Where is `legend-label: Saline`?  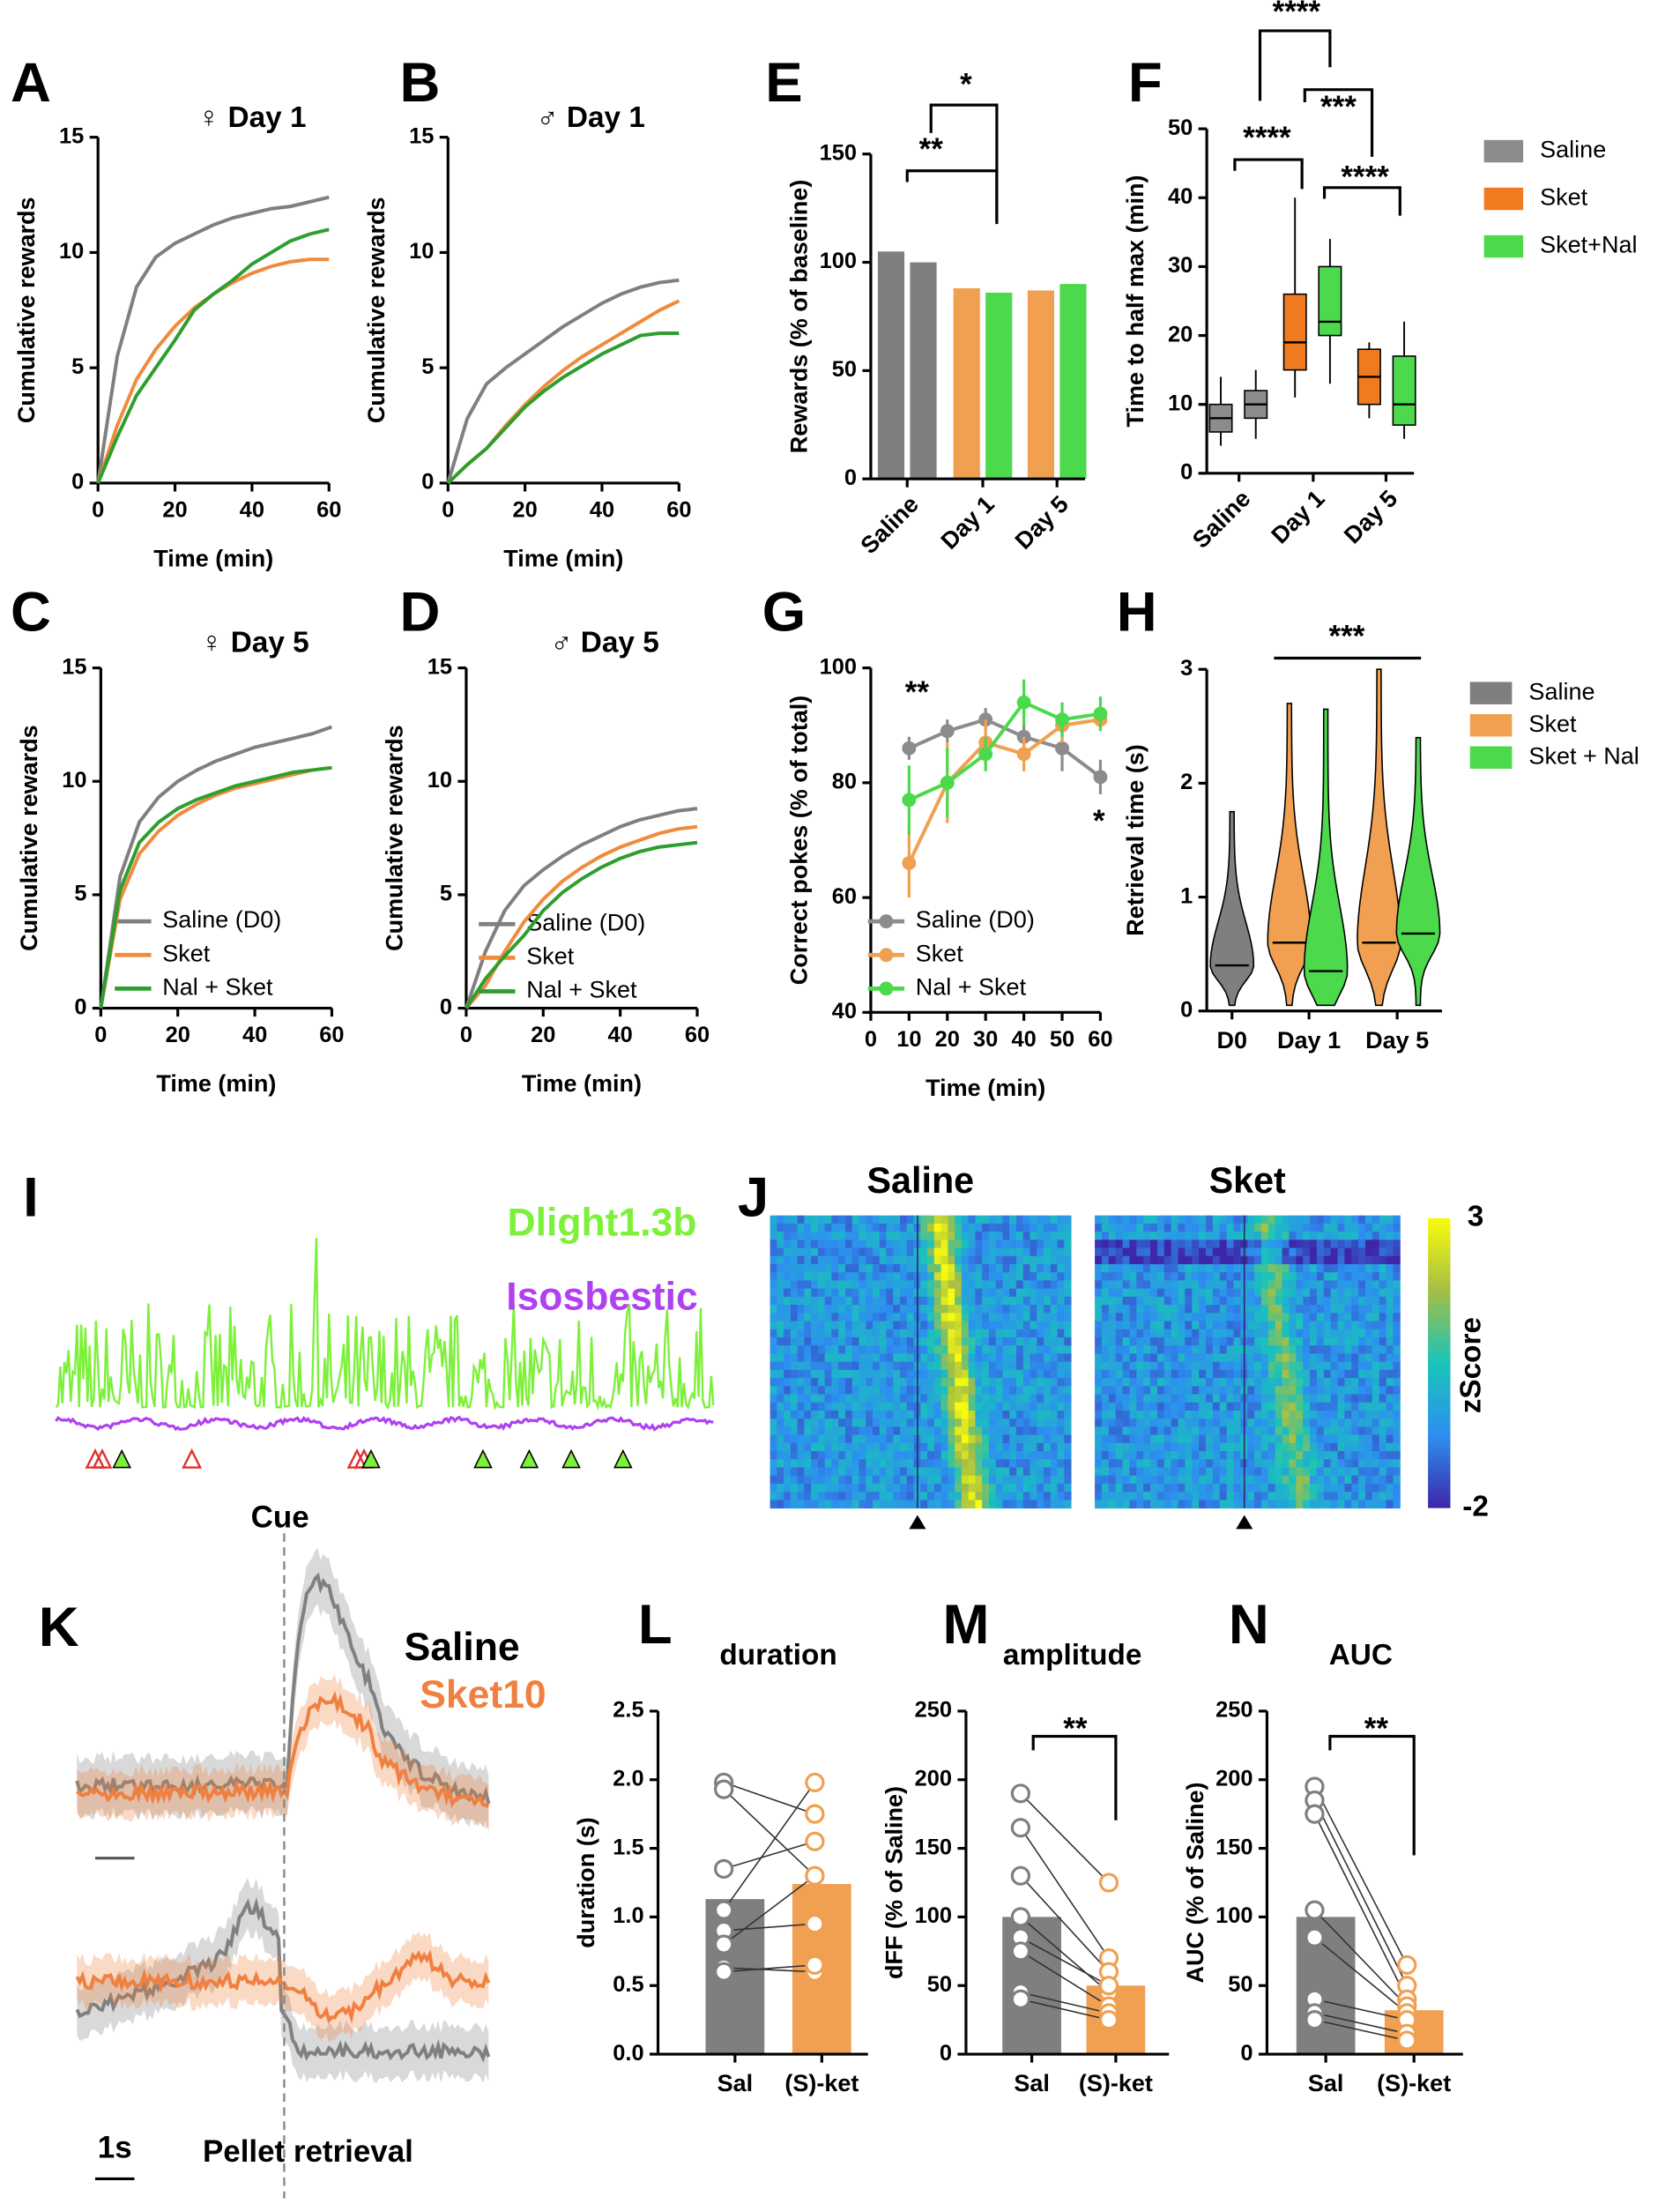 legend-label: Saline is located at coordinates (1561, 691).